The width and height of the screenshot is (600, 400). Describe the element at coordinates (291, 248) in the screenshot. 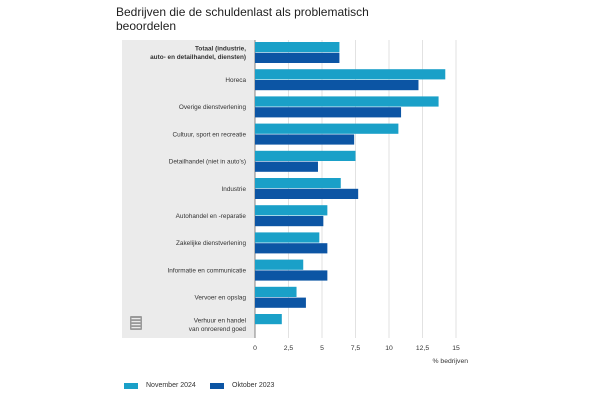

I see `bar-oktober-2023-zakelijke-dienstverlening` at that location.